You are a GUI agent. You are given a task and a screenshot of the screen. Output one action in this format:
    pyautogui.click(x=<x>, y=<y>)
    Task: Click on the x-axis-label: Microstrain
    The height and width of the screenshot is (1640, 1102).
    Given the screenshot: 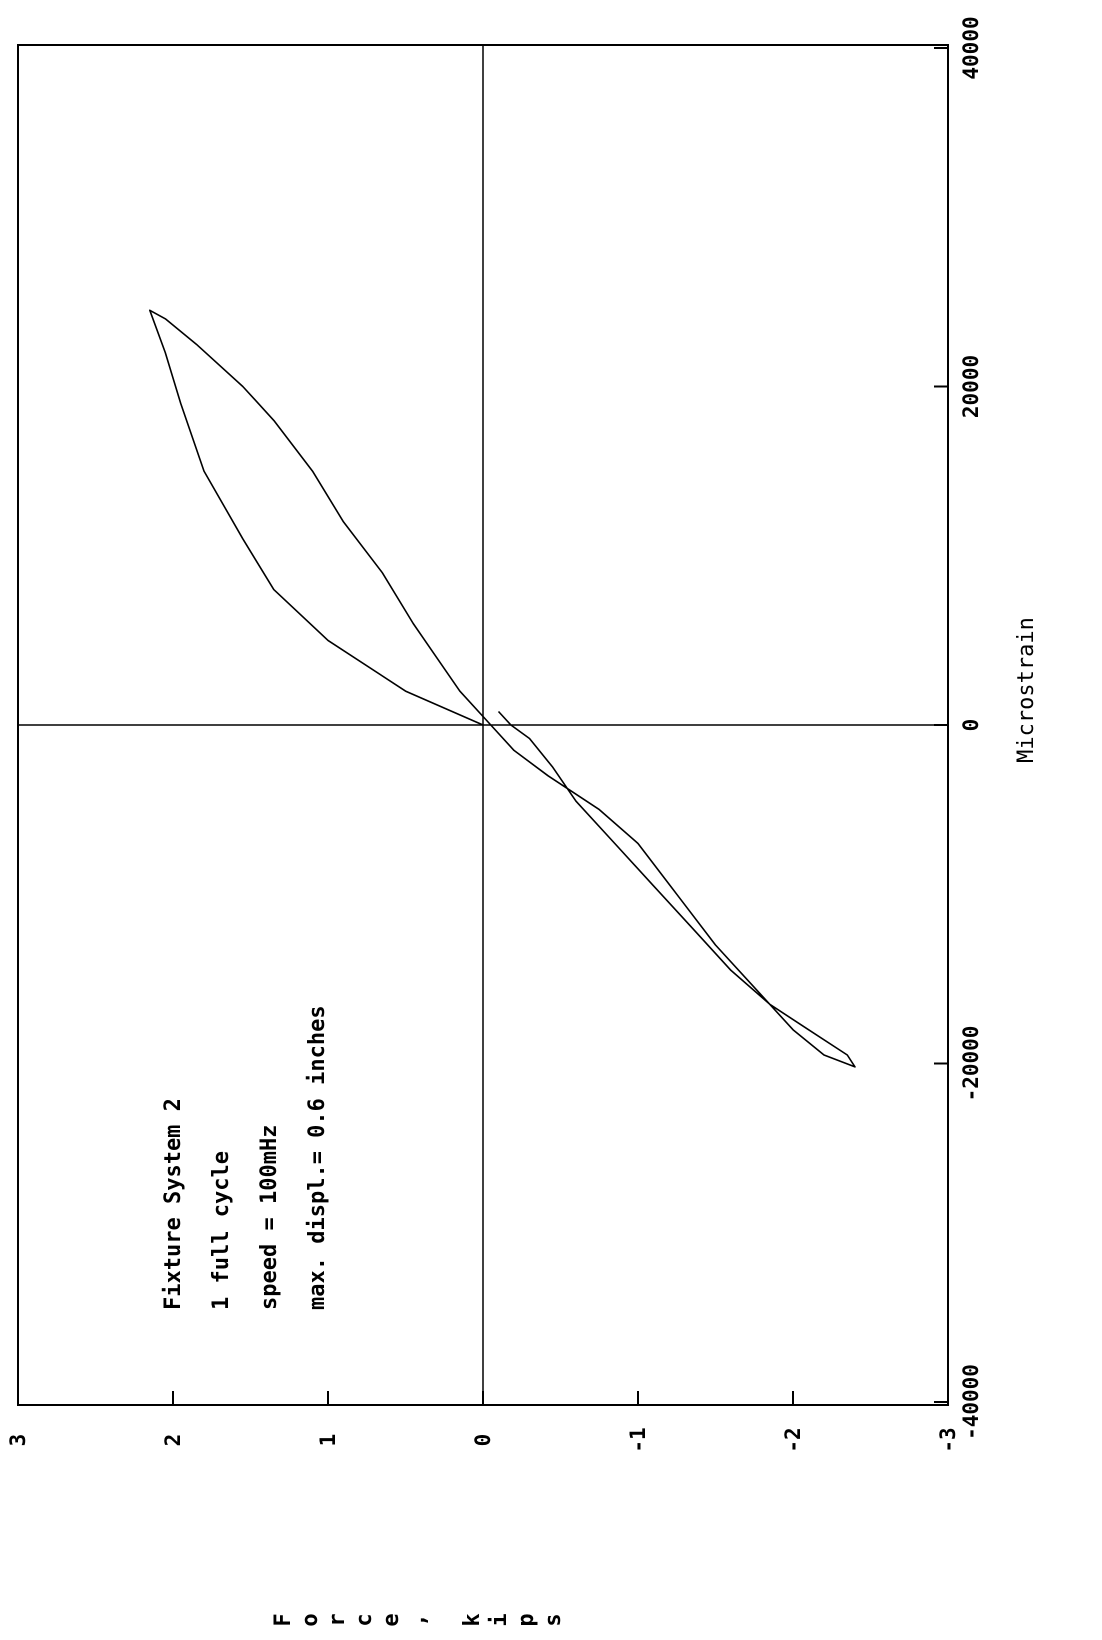 What is the action you would take?
    pyautogui.click(x=1026, y=690)
    